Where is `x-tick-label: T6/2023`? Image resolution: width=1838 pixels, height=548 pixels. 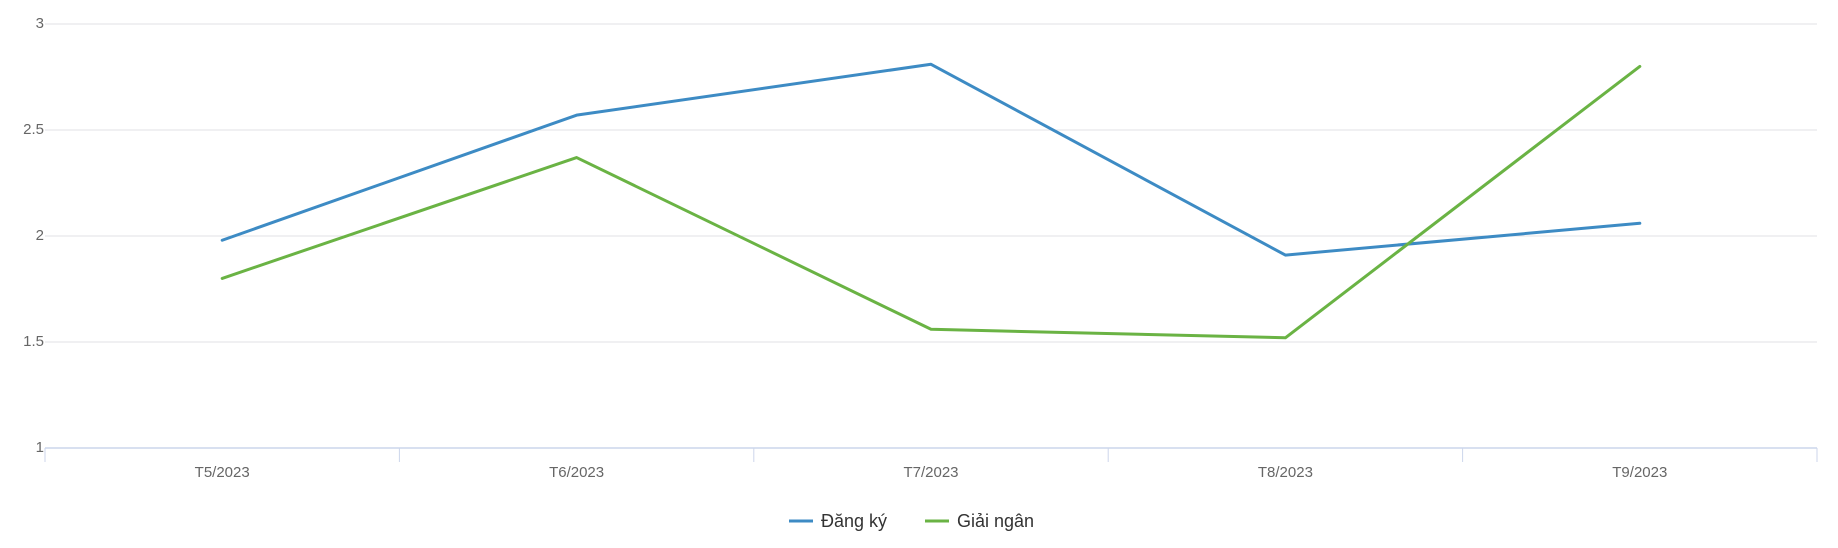
x-tick-label: T6/2023 is located at coordinates (576, 472).